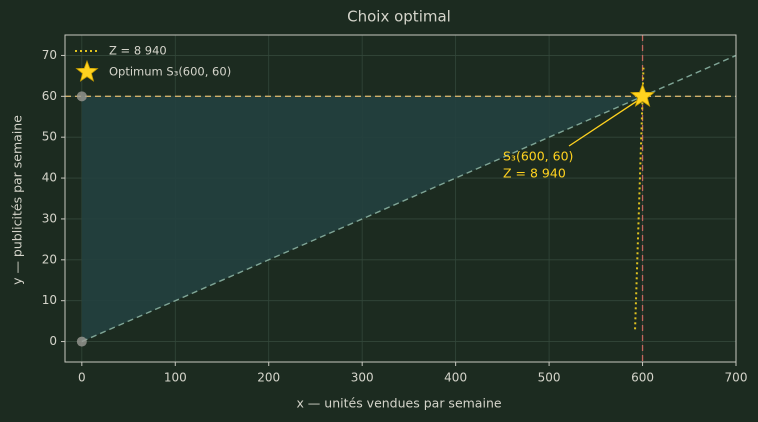  What do you see at coordinates (53, 341) in the screenshot?
I see `y-tick-label: 0` at bounding box center [53, 341].